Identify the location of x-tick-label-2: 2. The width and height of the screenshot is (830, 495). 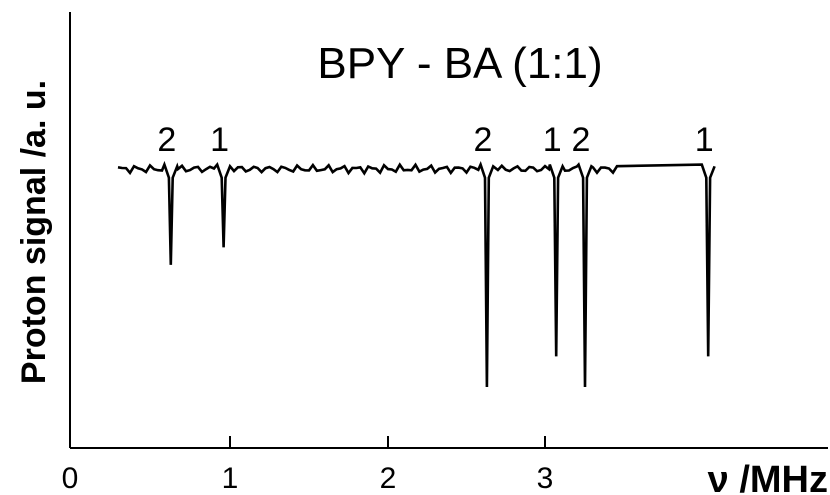
(388, 478).